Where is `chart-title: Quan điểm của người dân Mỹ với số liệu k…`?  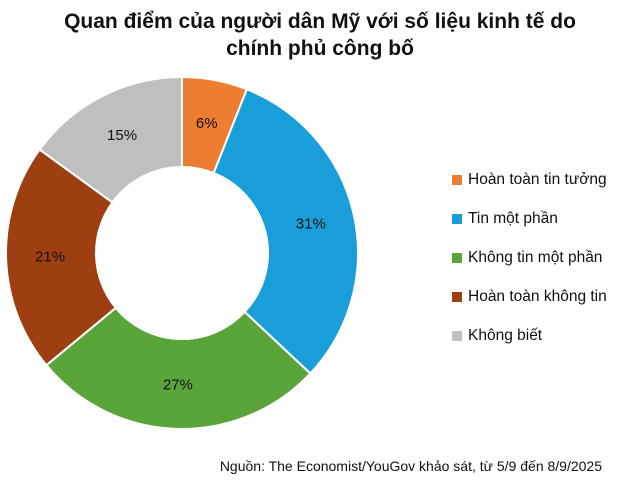
chart-title: Quan điểm của người dân Mỹ với số liệu k… is located at coordinates (320, 35).